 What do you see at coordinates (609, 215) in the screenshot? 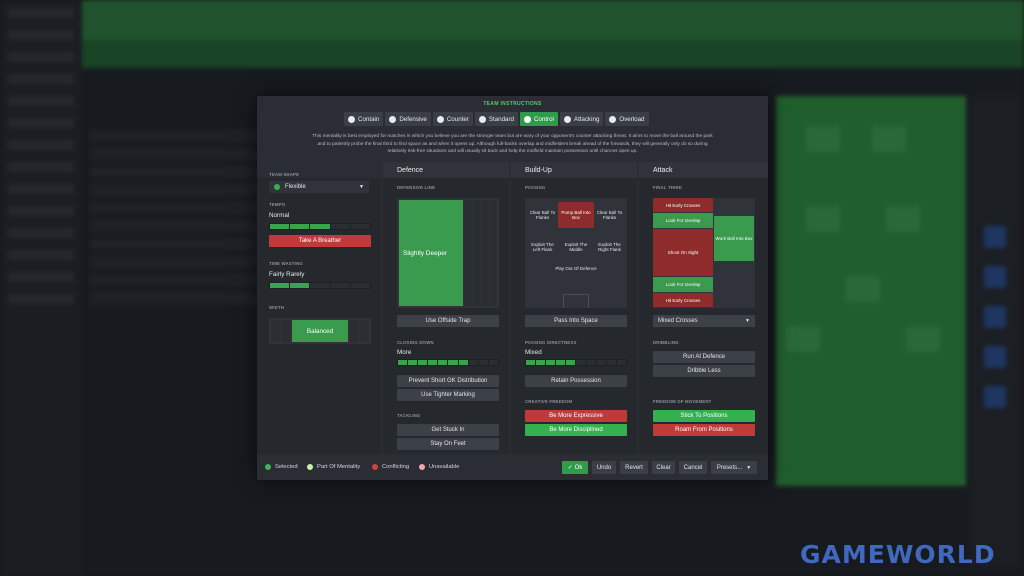
I see `clear-ball-right-zone: Clear Ball To Flanks` at bounding box center [609, 215].